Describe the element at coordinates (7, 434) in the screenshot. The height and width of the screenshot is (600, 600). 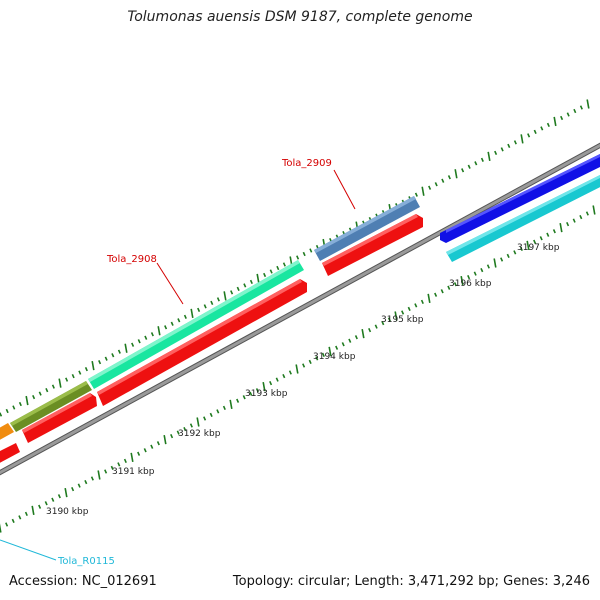
I see `gene-orange-feature` at that location.